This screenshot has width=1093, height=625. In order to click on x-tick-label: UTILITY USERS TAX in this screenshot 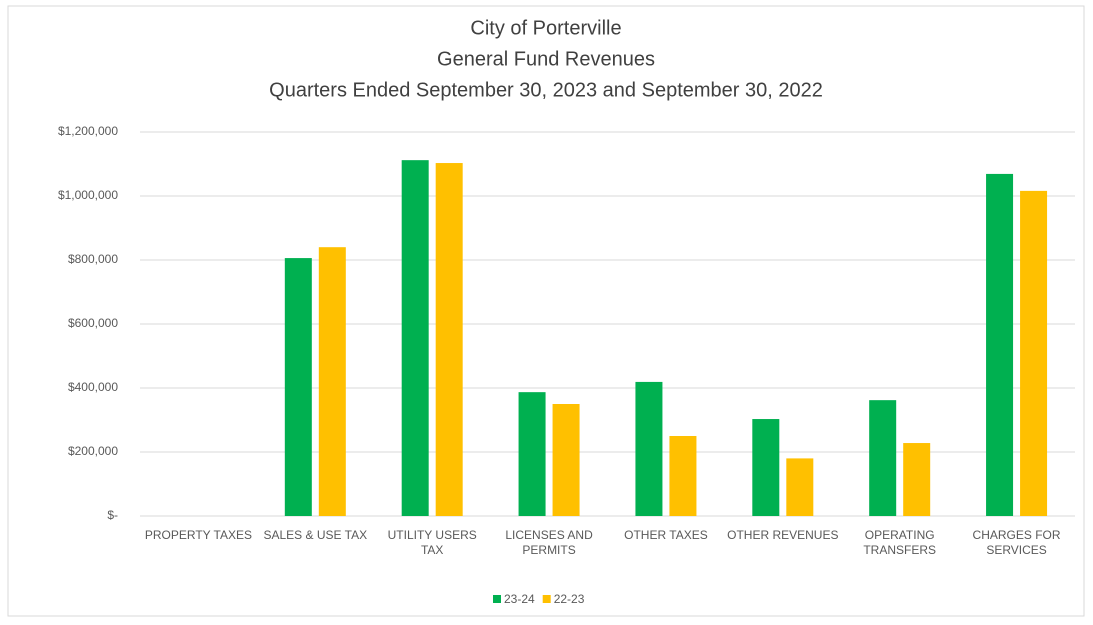, I will do `click(432, 542)`.